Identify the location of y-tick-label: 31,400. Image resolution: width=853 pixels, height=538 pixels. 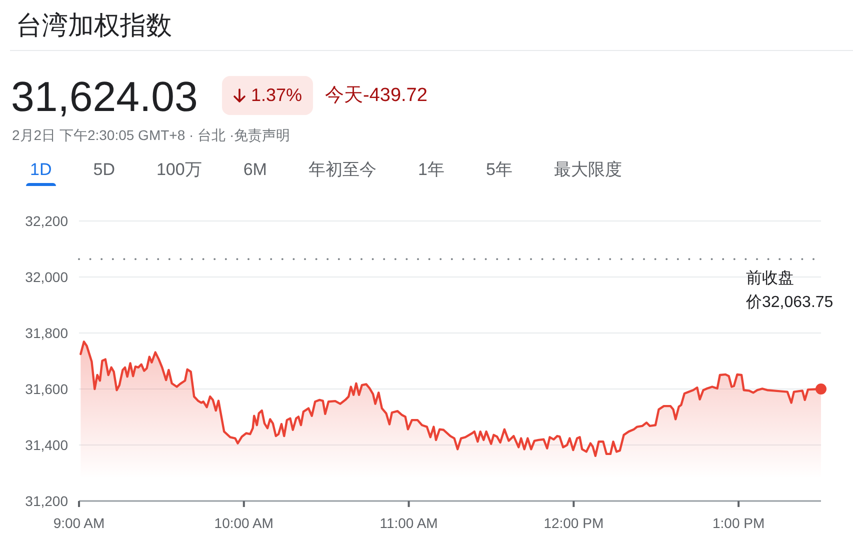
(46, 445).